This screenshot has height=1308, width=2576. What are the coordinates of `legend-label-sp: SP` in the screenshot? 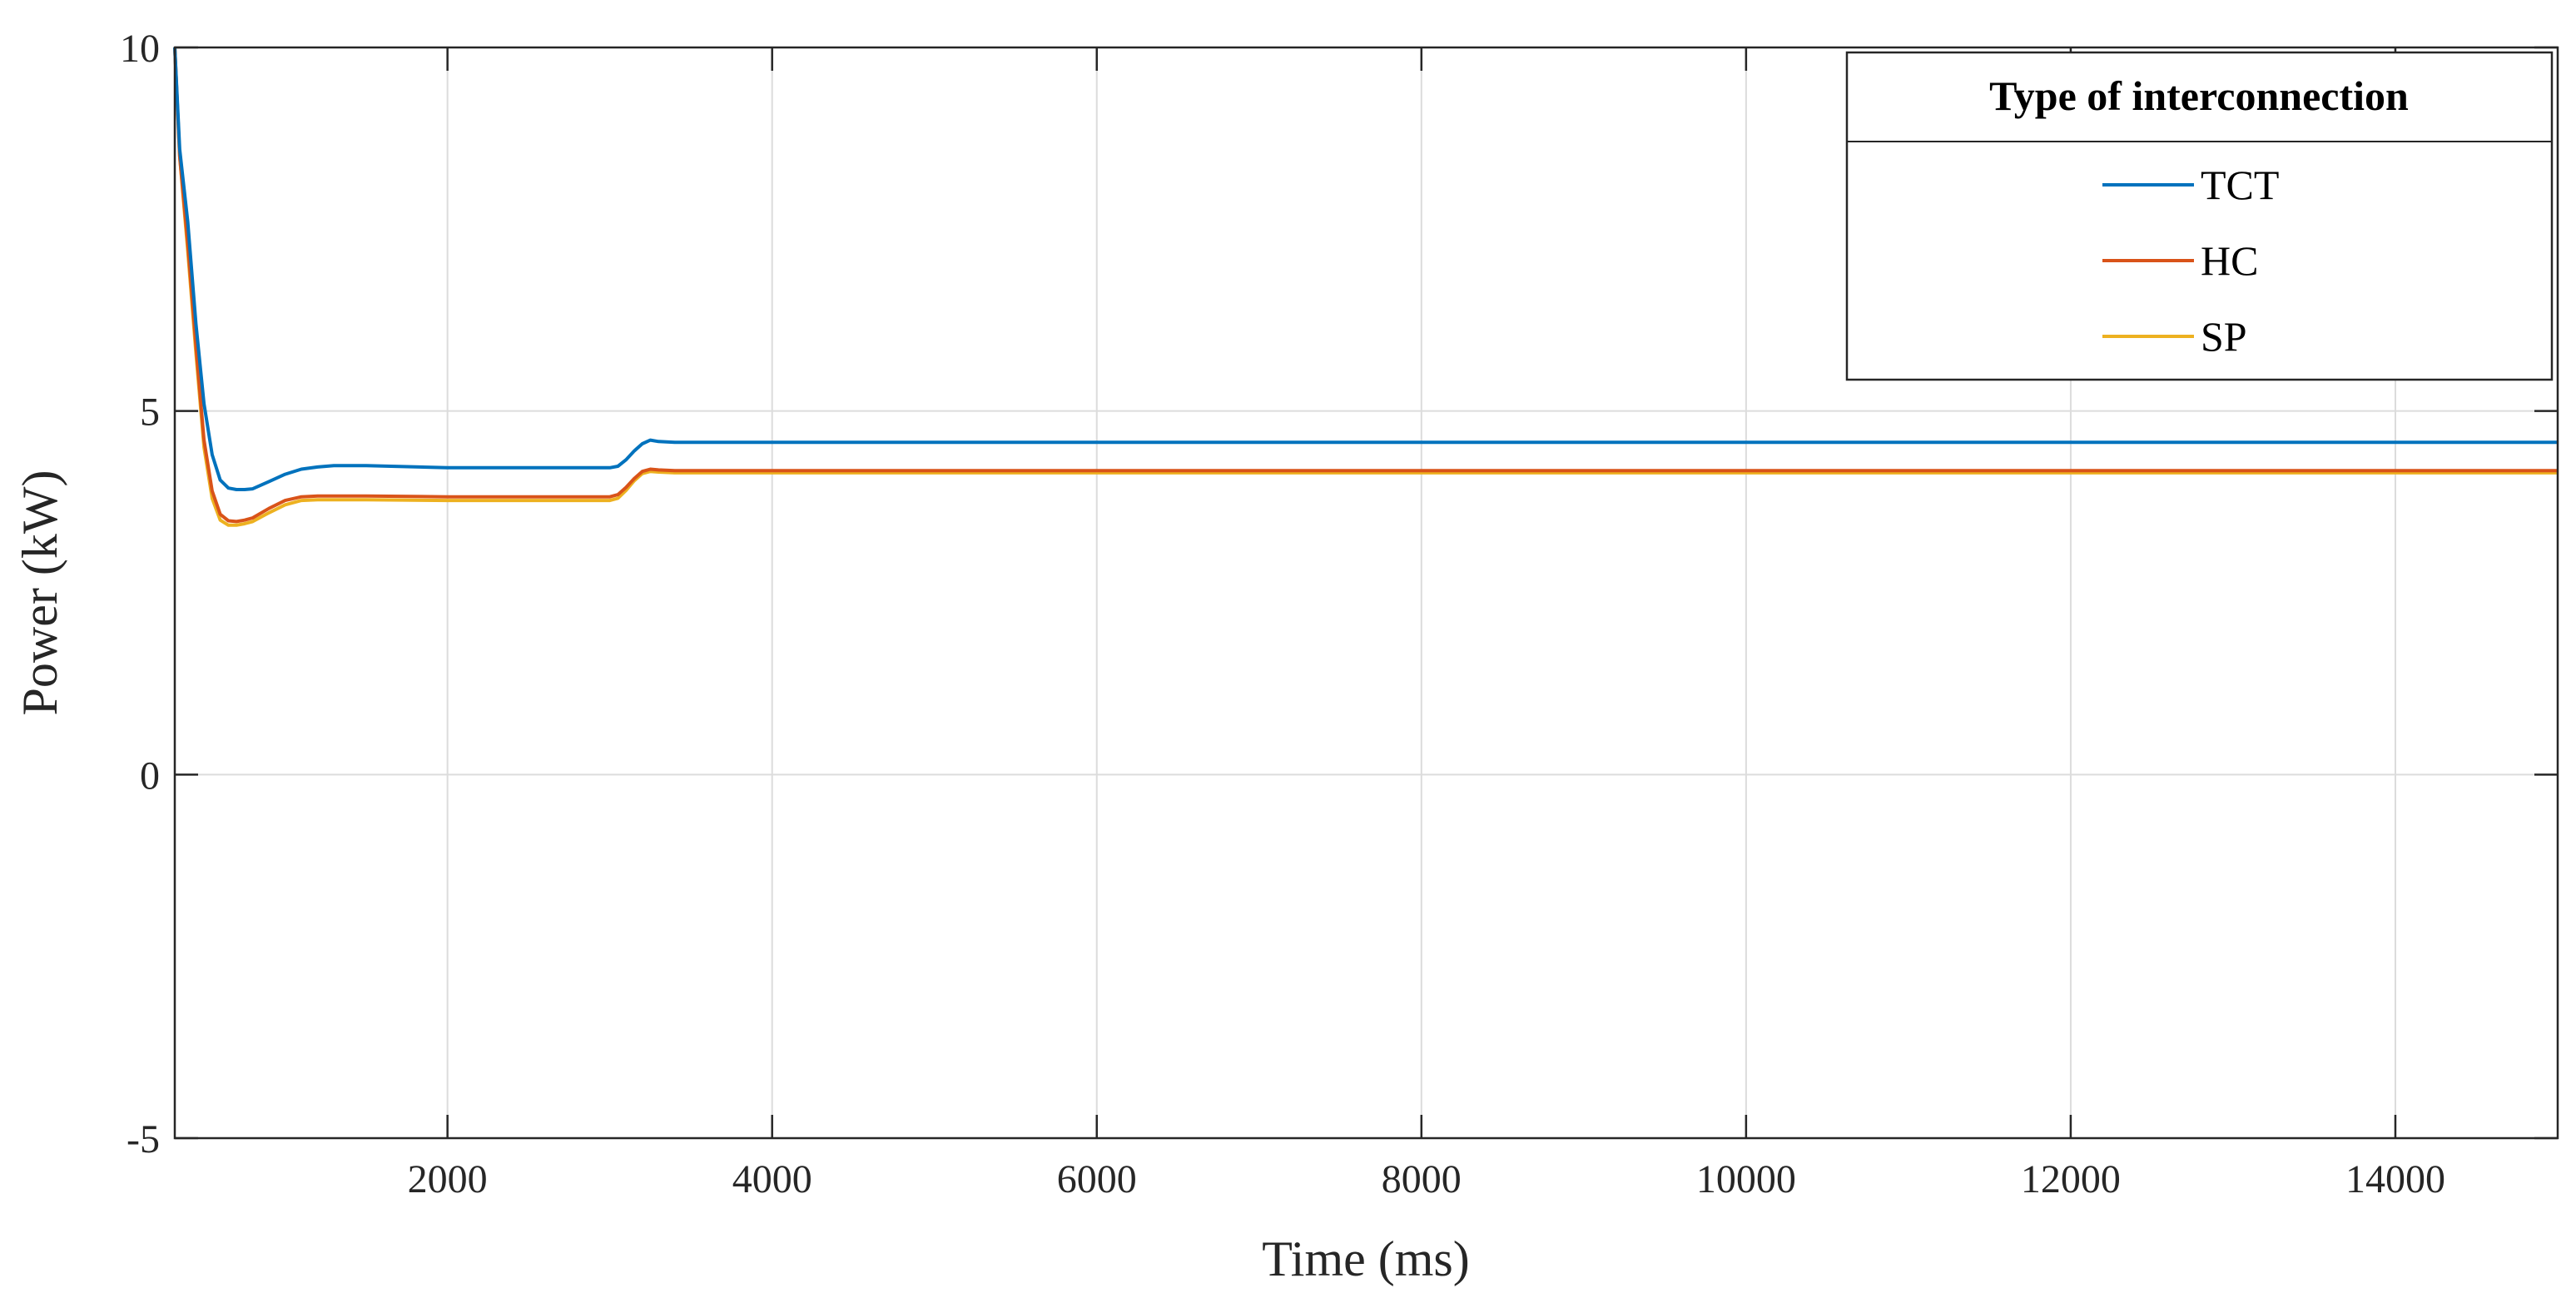 It's located at (2224, 336).